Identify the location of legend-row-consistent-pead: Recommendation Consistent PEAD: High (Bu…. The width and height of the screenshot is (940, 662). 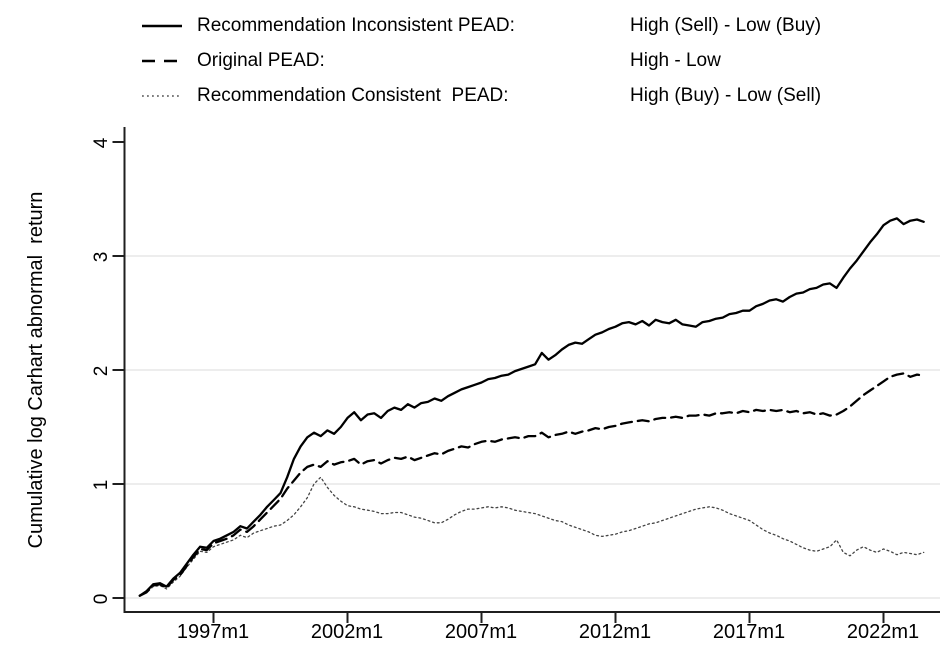
(480, 96).